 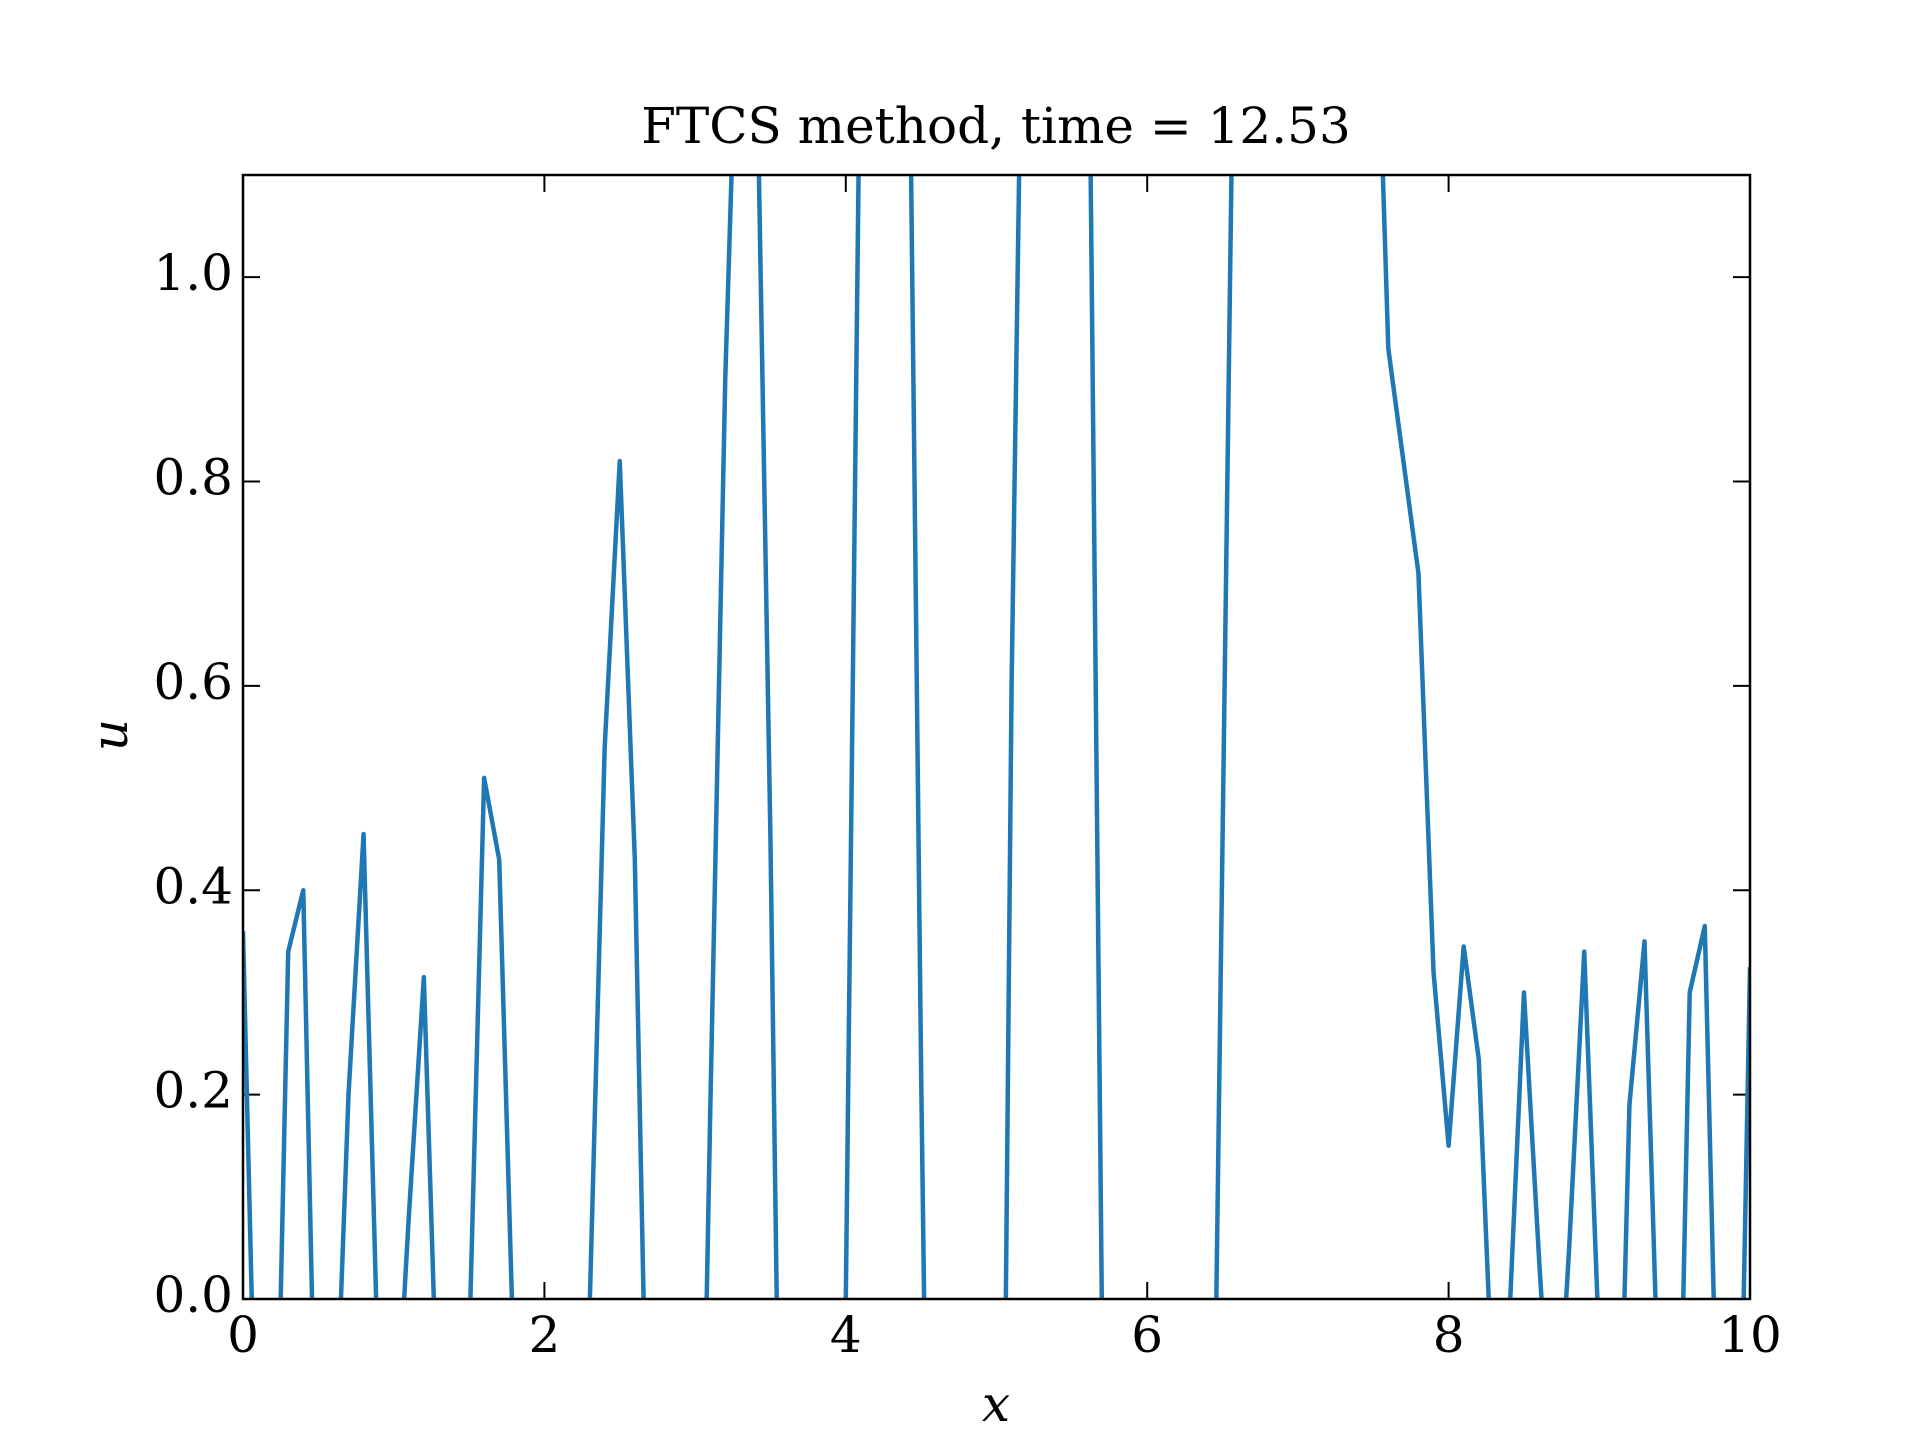 What do you see at coordinates (544, 1335) in the screenshot?
I see `x-tick-label: 2` at bounding box center [544, 1335].